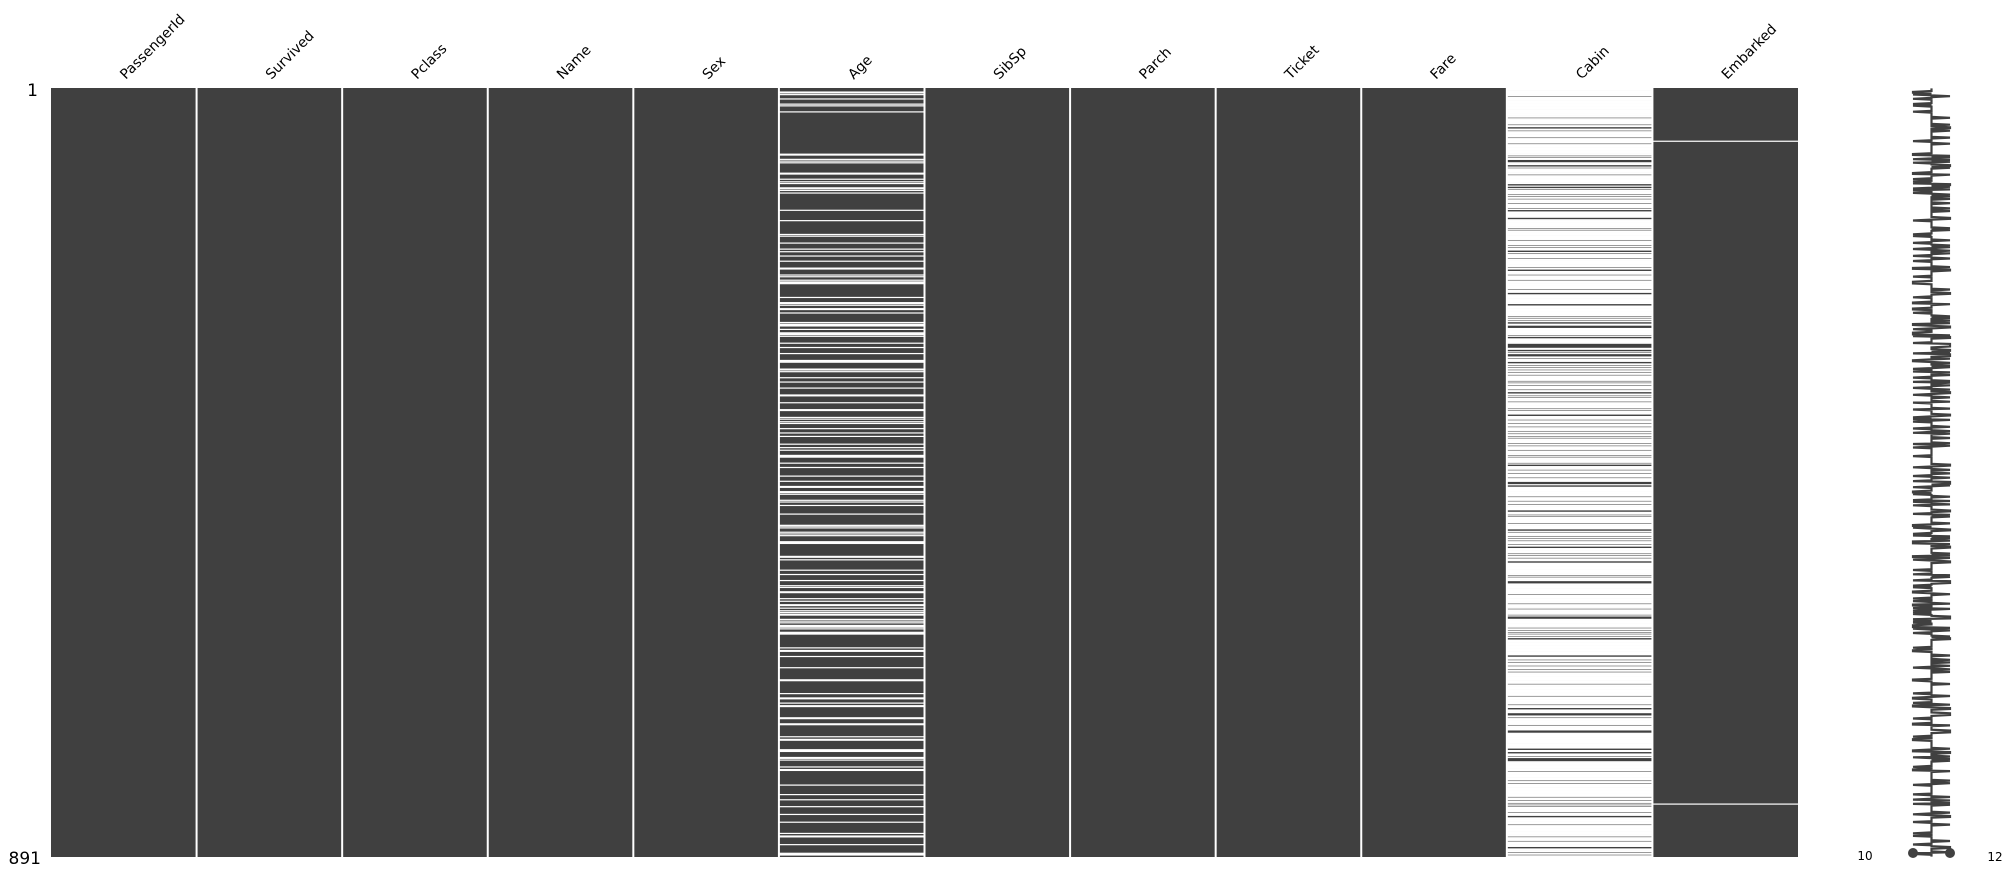 This screenshot has width=2012, height=883. What do you see at coordinates (1931, 473) in the screenshot?
I see `completeness-sparkline` at bounding box center [1931, 473].